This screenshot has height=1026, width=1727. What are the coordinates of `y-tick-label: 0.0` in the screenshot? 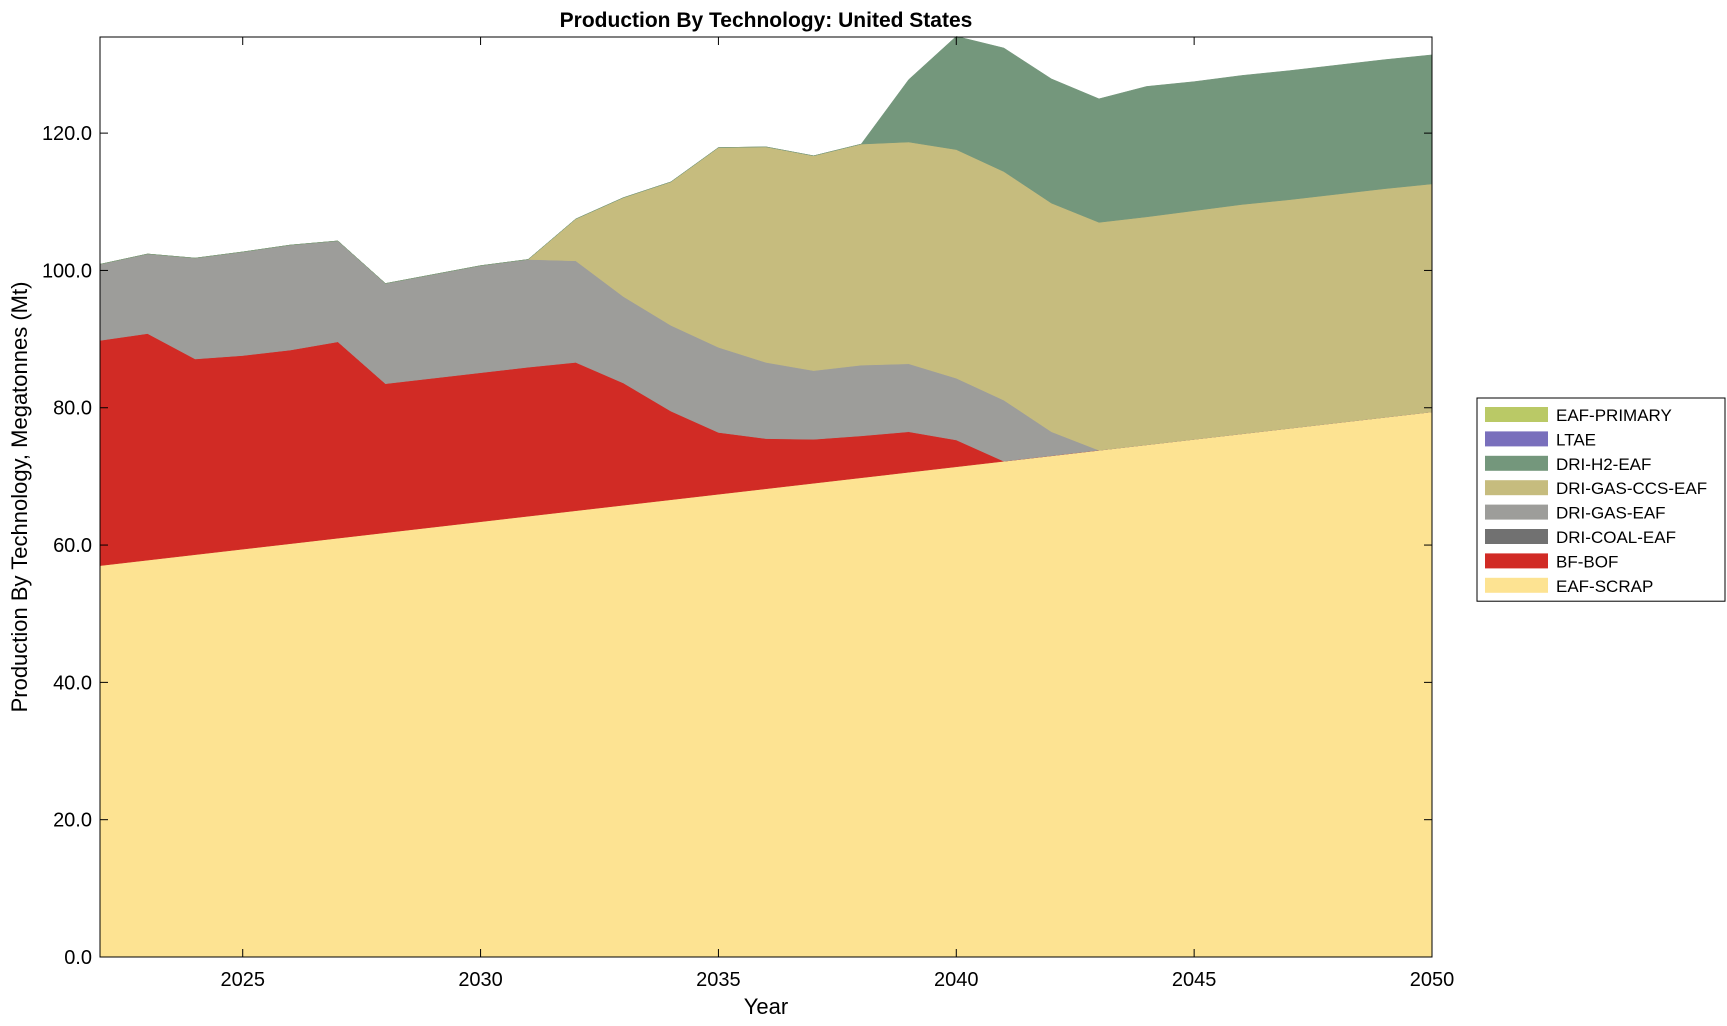 It's located at (78, 958).